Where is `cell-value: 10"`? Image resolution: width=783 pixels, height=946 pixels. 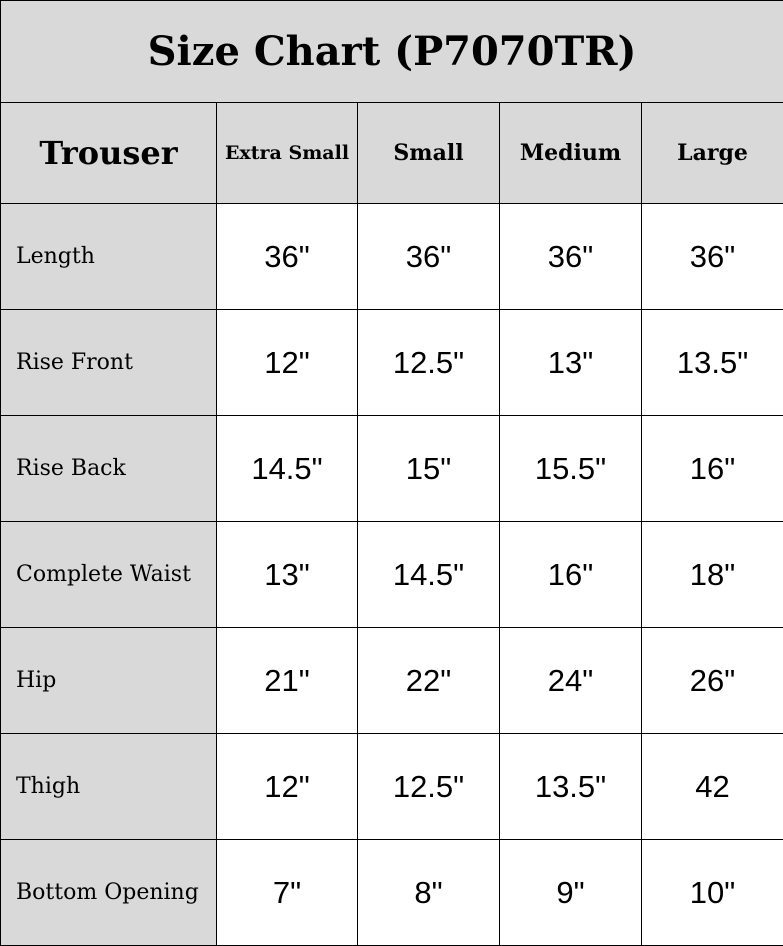 cell-value: 10" is located at coordinates (711, 892).